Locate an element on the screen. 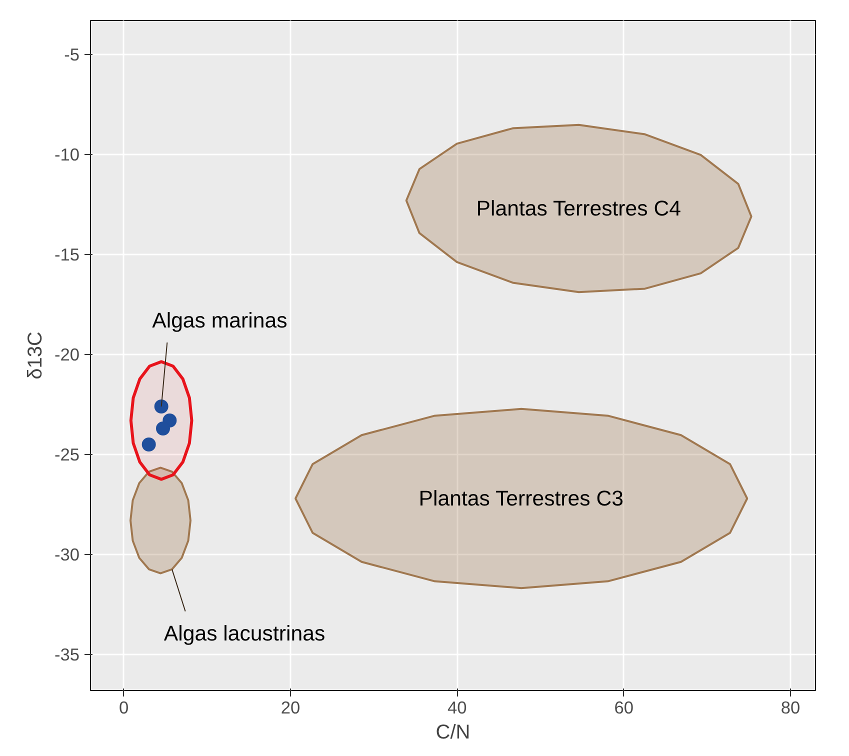  x-axis-title: C/N is located at coordinates (453, 733).